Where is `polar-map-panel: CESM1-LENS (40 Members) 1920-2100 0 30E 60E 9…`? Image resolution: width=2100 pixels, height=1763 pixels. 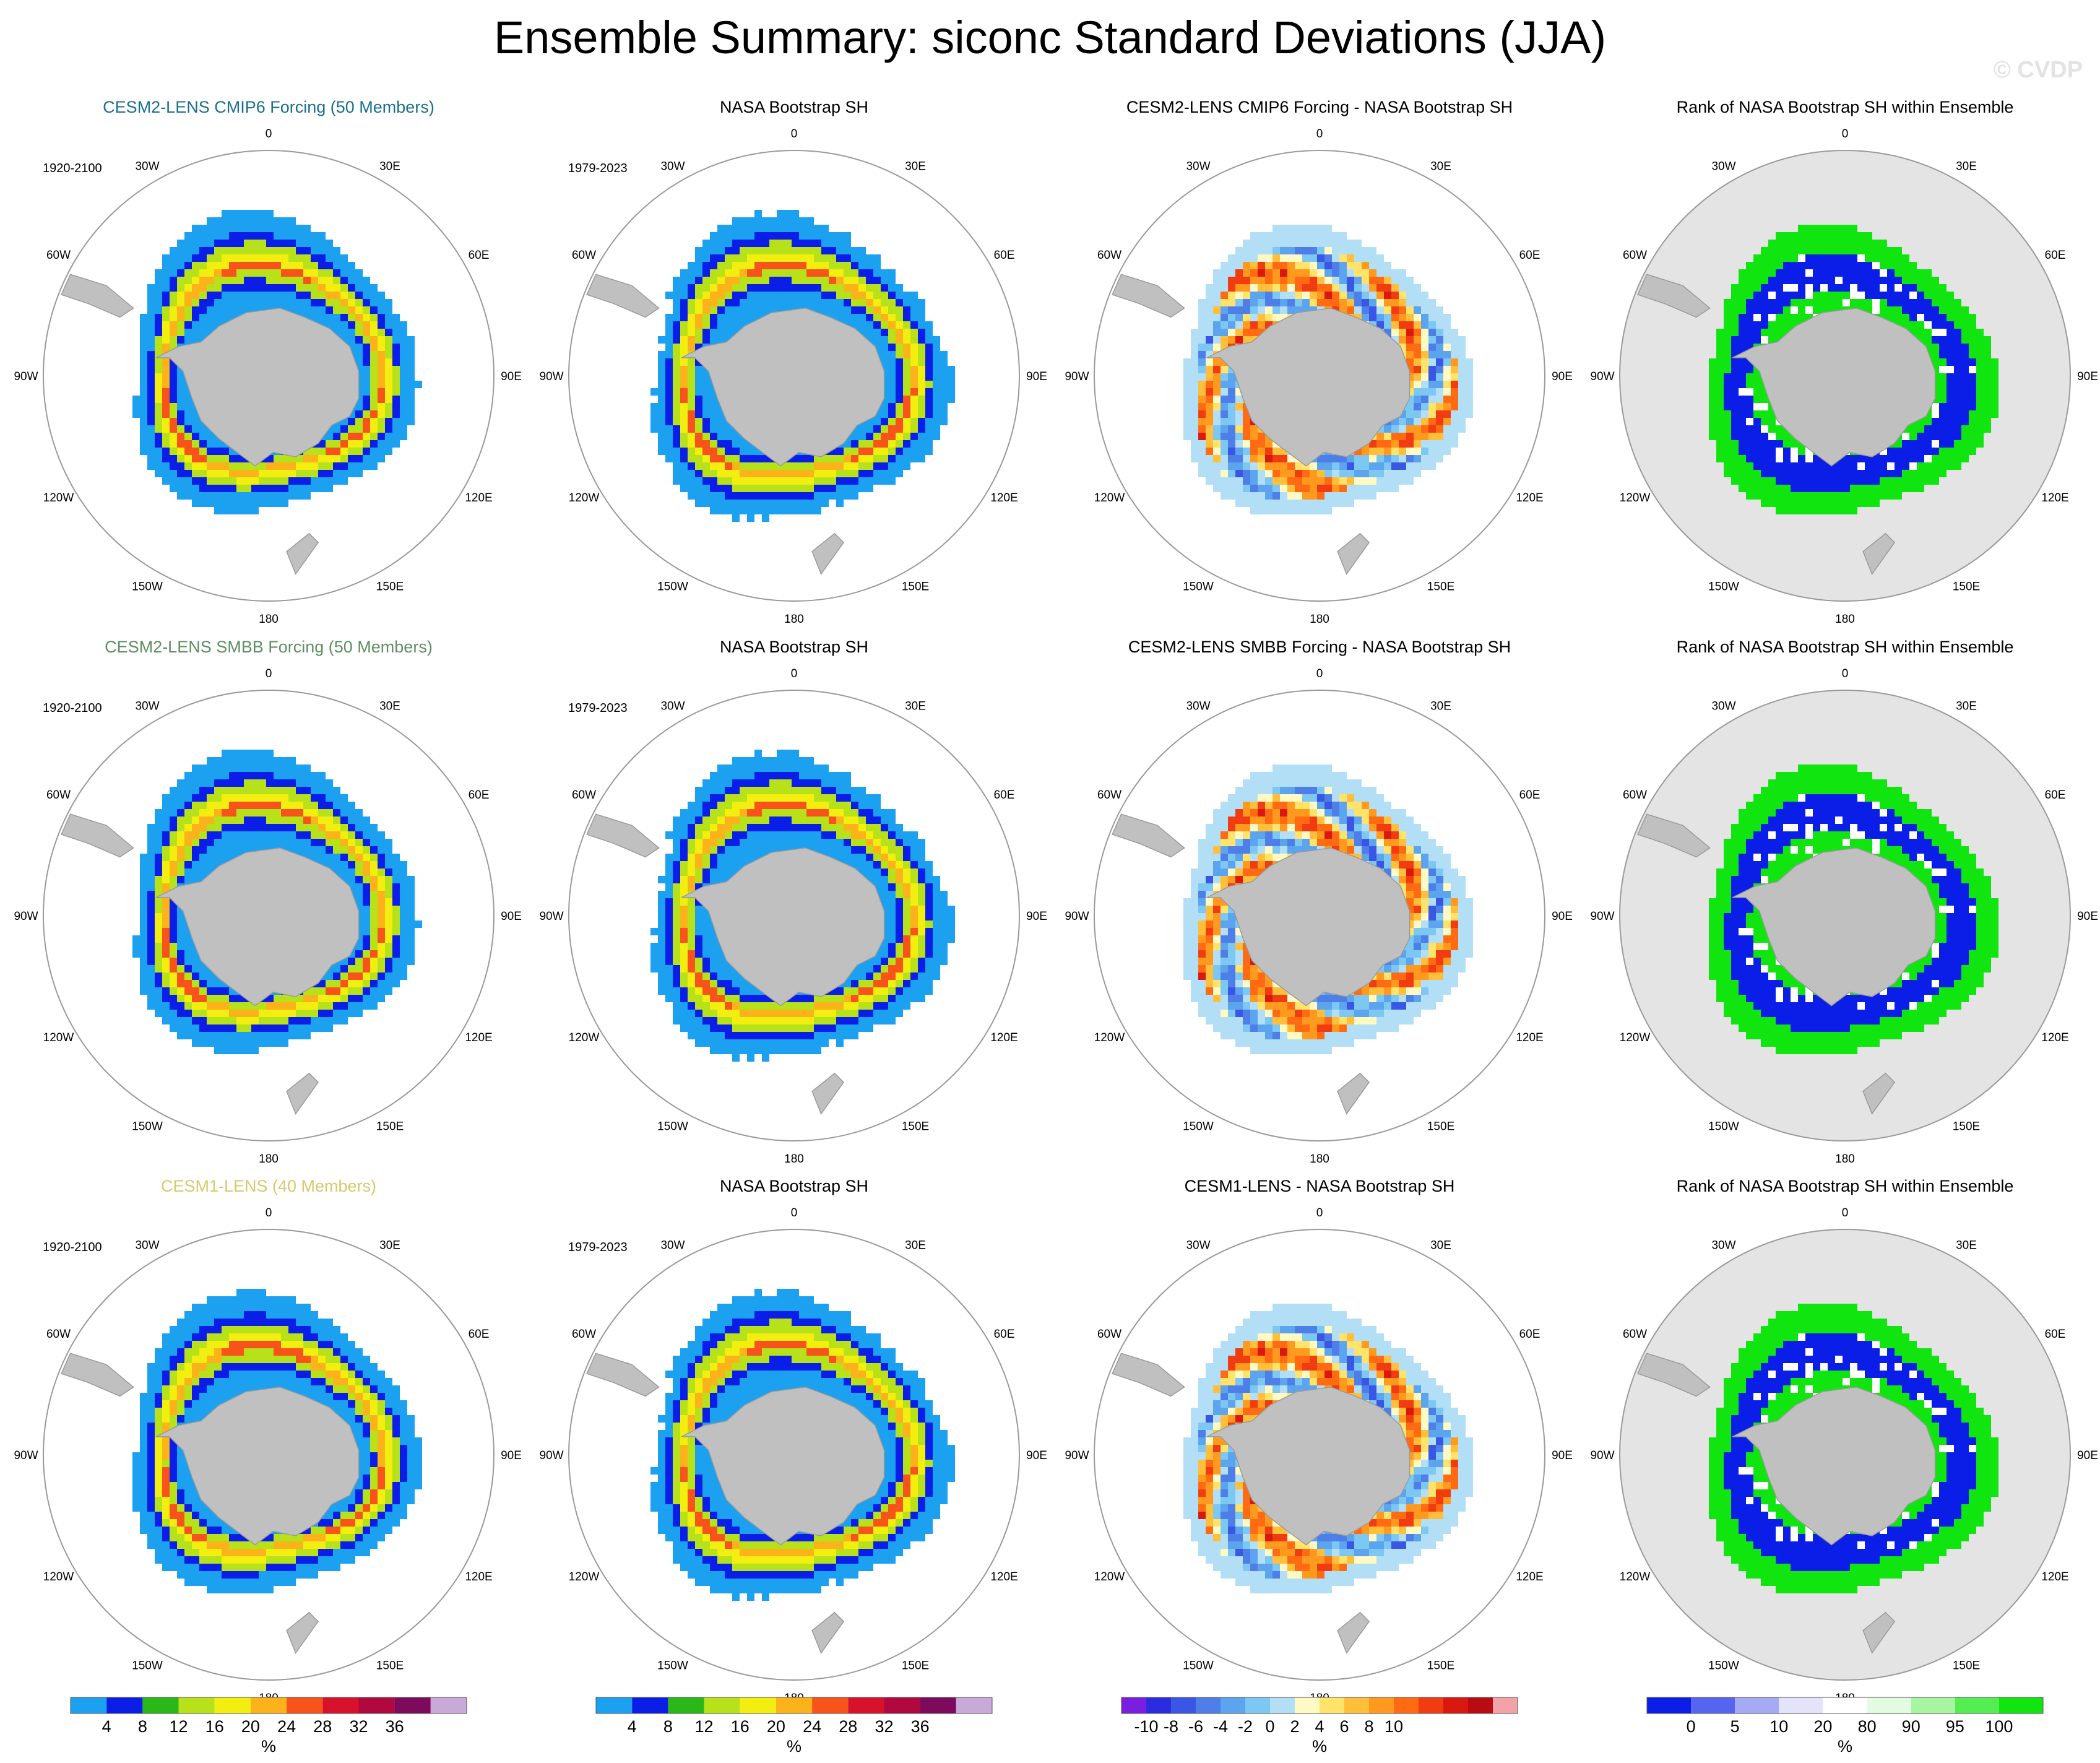
polar-map-panel: CESM1-LENS (40 Members) 1920-2100 0 30E 60E 9… is located at coordinates (267, 1441).